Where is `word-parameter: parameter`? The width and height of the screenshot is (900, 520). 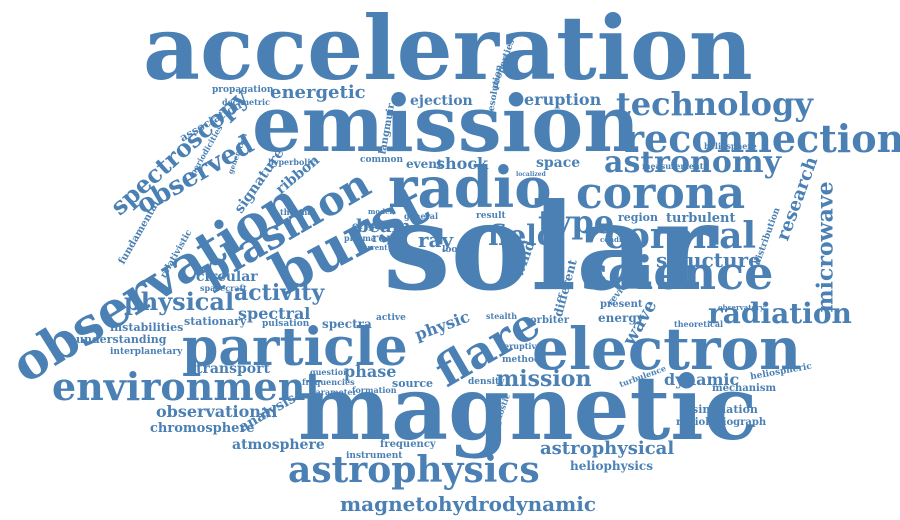
word-parameter: parameter is located at coordinates (333, 392).